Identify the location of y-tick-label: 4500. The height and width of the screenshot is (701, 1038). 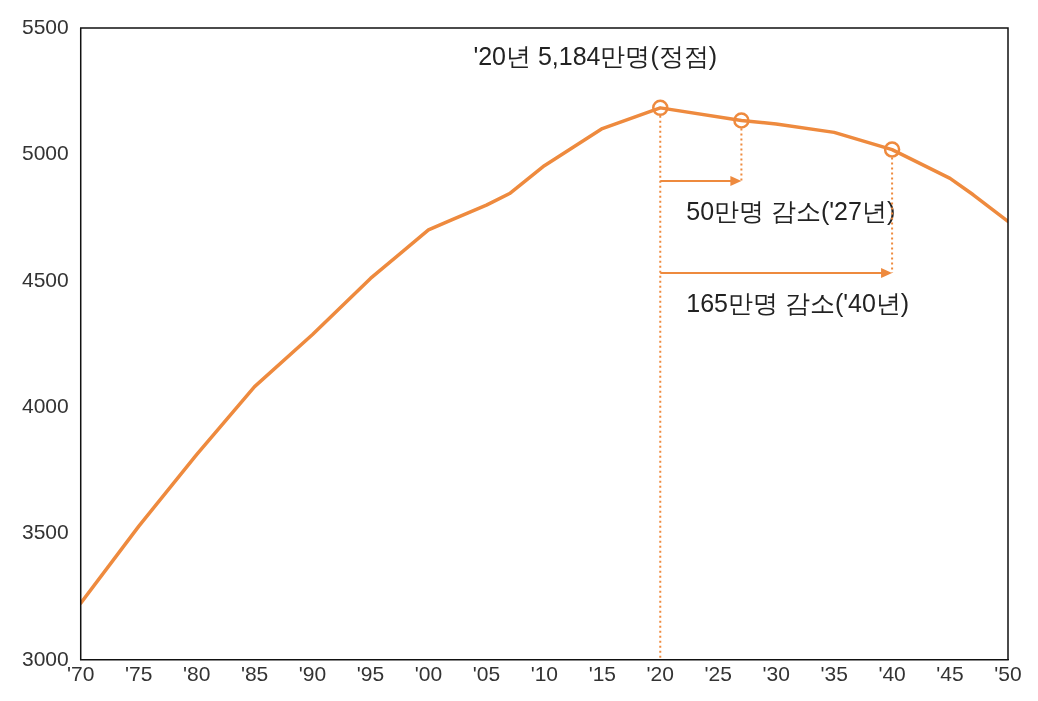
(45, 279).